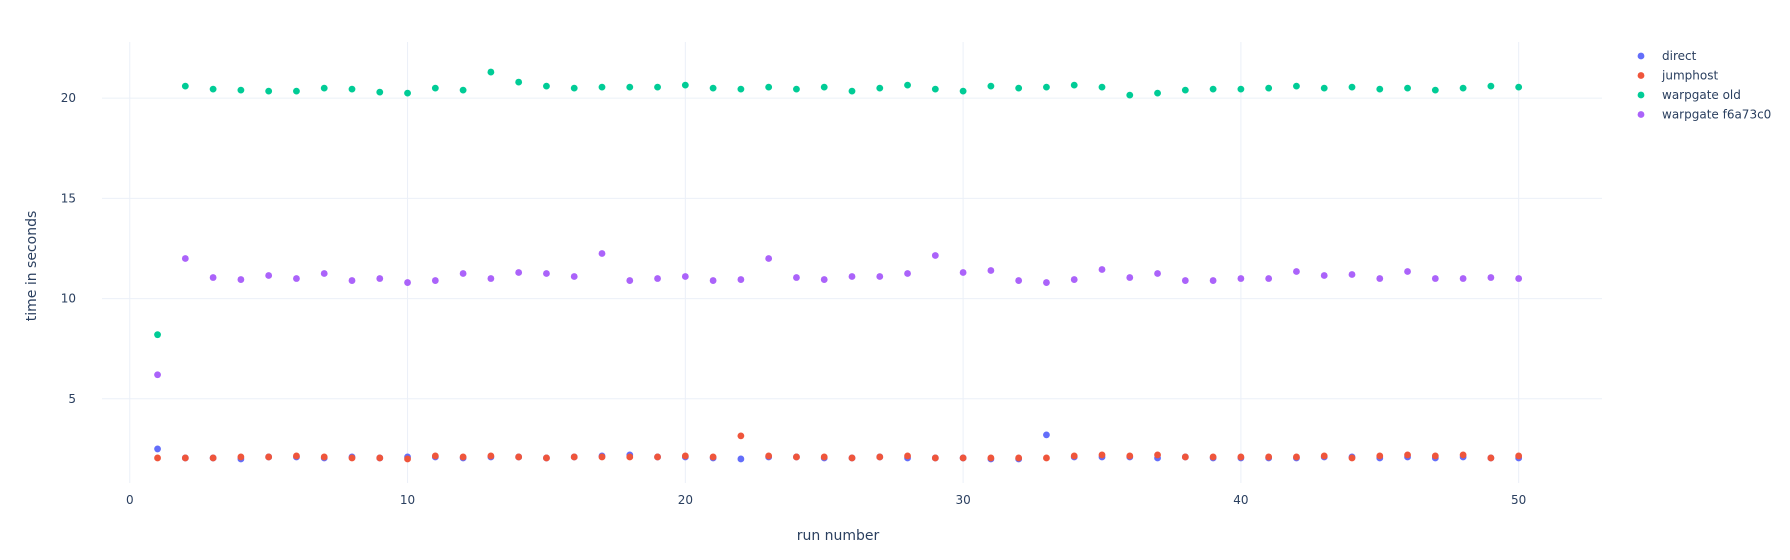  Describe the element at coordinates (1678, 76) in the screenshot. I see `legend-item: jumphost` at that location.